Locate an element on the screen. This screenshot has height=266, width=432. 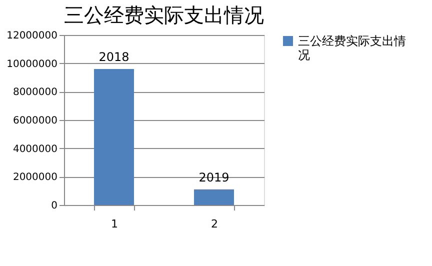
x-tick-label: 1 is located at coordinates (114, 224).